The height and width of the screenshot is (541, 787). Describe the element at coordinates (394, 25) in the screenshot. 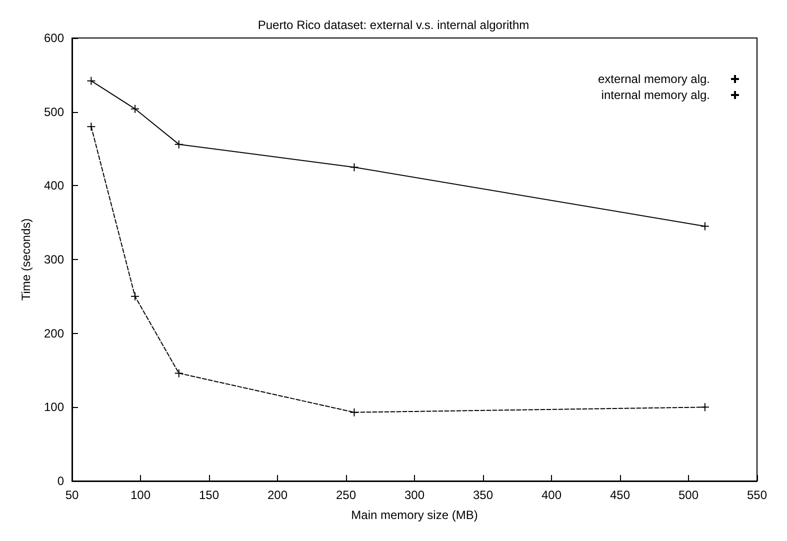

I see `chart-title: Puerto Rico dataset: external v.s. internal algorithm` at that location.